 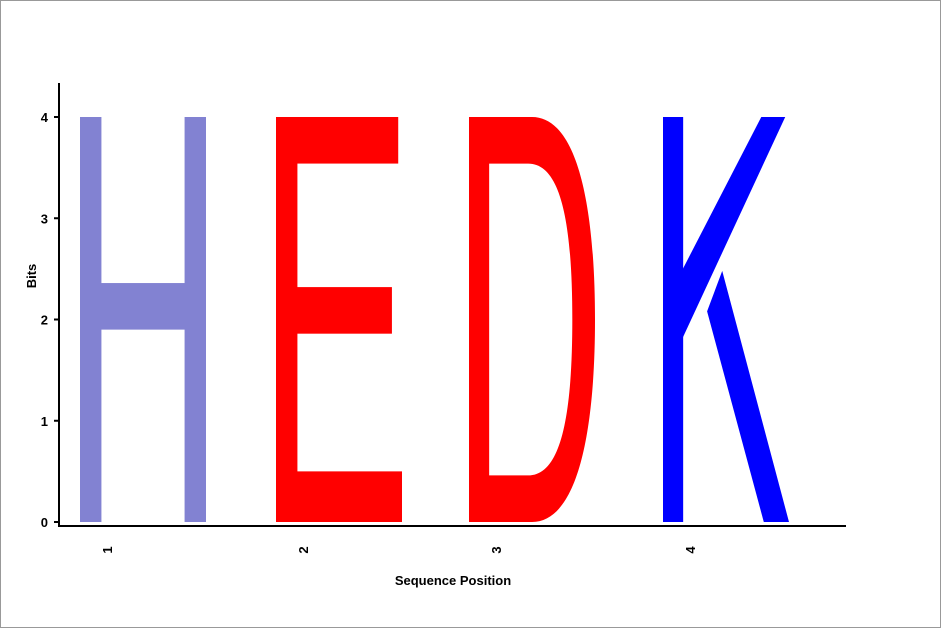 I want to click on y-tick-label: 1, so click(x=44, y=421).